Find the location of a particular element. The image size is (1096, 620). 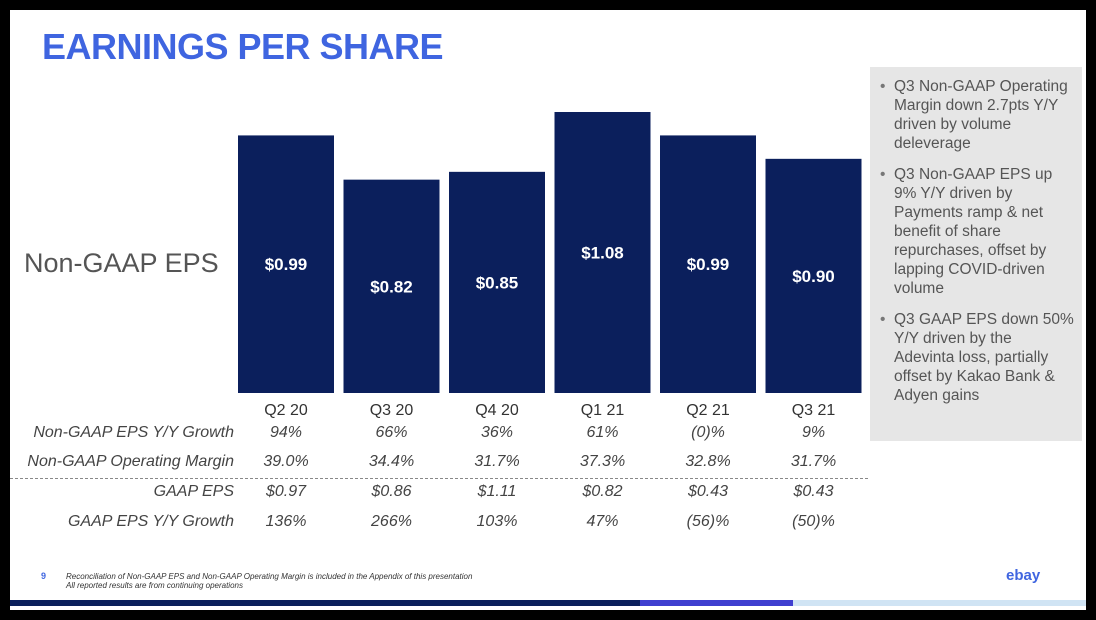

row-label: GAAP EPS Y/Y Growth is located at coordinates (151, 521).